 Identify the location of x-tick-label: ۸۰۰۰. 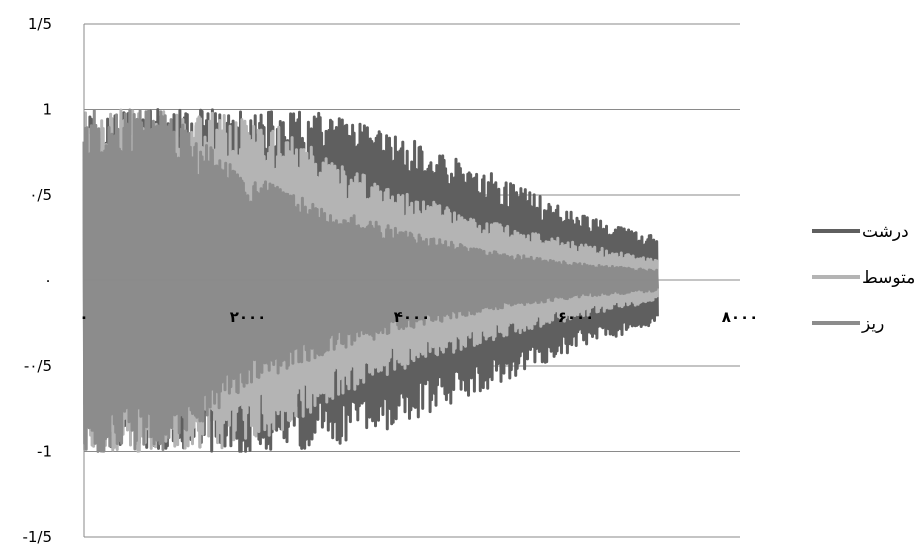
(740, 317).